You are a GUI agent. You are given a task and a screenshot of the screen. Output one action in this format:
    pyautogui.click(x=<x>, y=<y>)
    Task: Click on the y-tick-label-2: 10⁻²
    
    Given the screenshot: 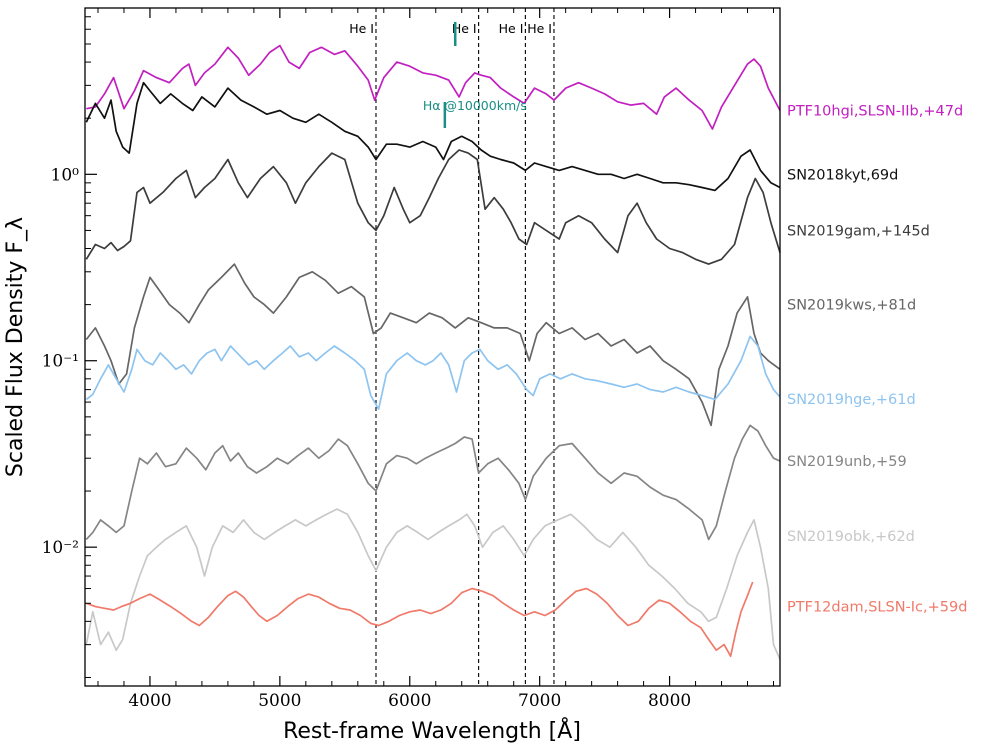 What is the action you would take?
    pyautogui.click(x=60, y=548)
    